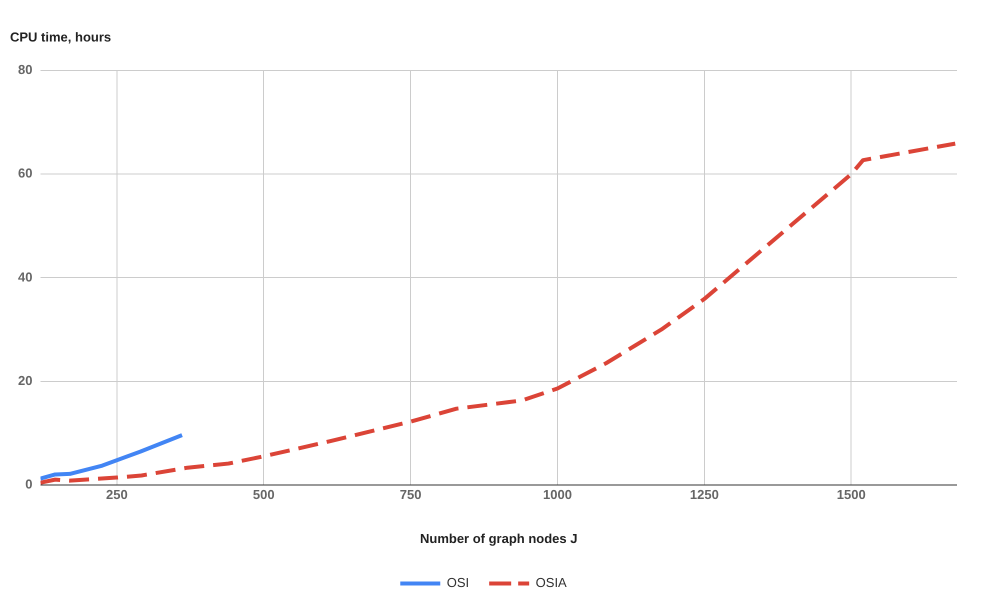 The image size is (987, 610). I want to click on x-tick-label: 250, so click(117, 494).